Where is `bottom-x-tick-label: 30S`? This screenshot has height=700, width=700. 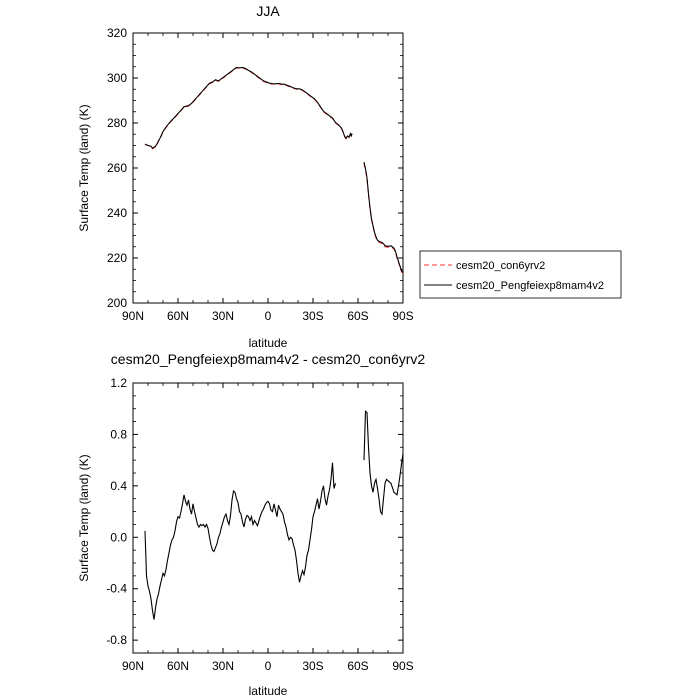 bottom-x-tick-label: 30S is located at coordinates (312, 666).